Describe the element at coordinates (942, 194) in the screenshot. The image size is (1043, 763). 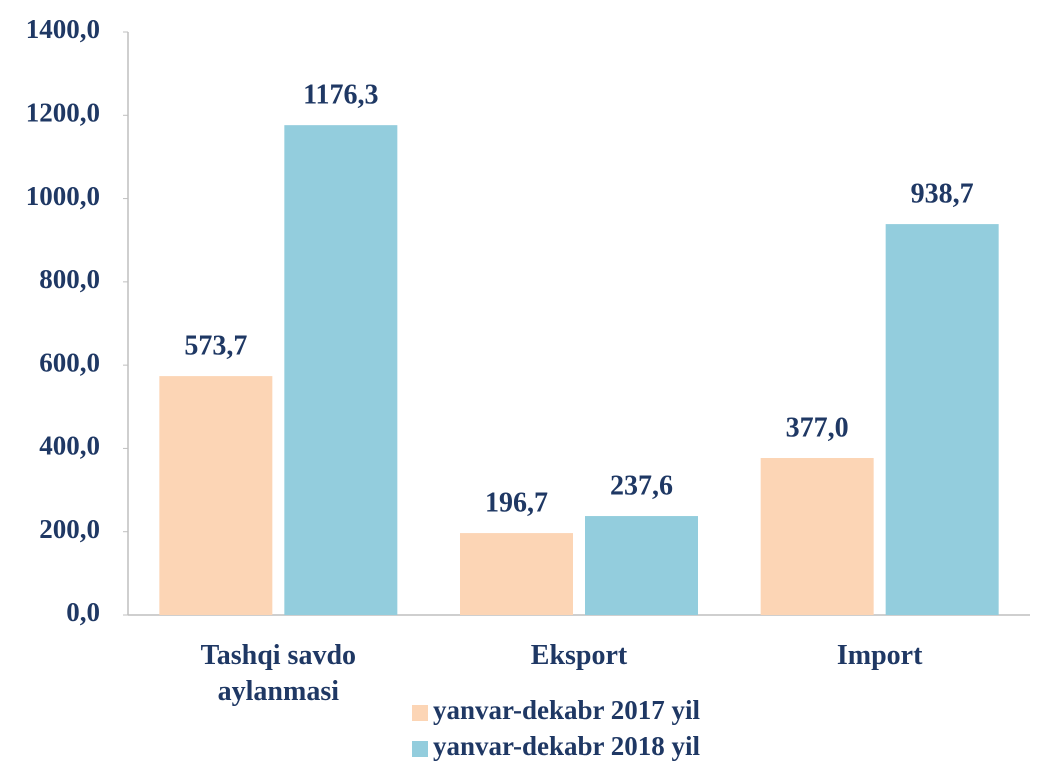
I see `value-label: 938,7` at that location.